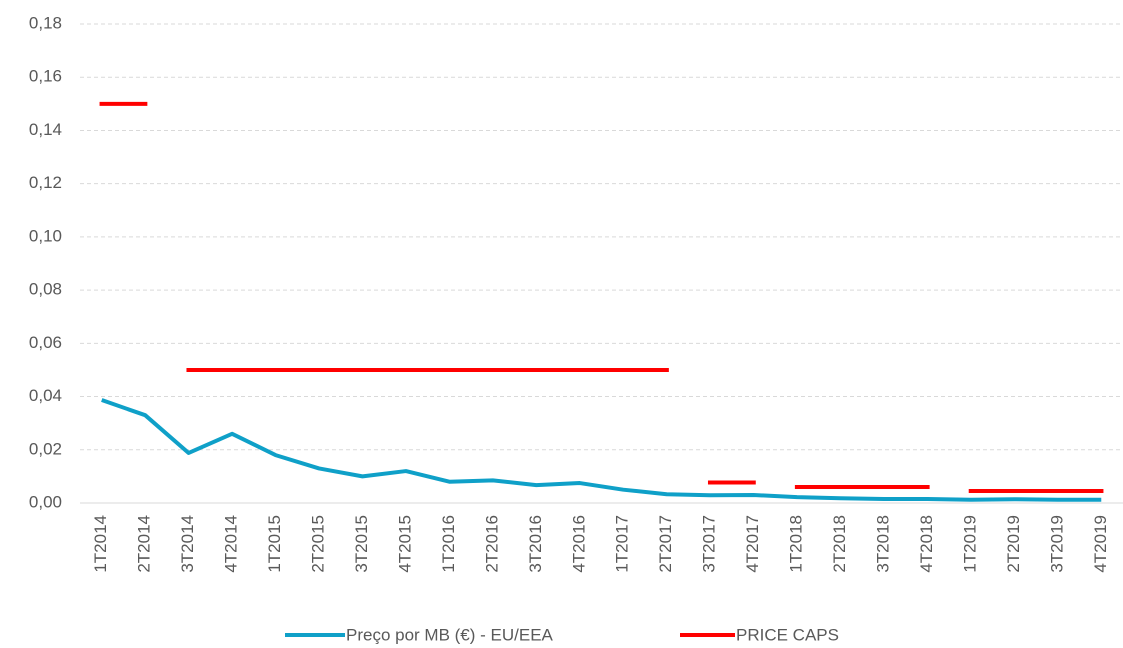 Image resolution: width=1123 pixels, height=648 pixels. I want to click on x-tick-label: 2T2015, so click(318, 544).